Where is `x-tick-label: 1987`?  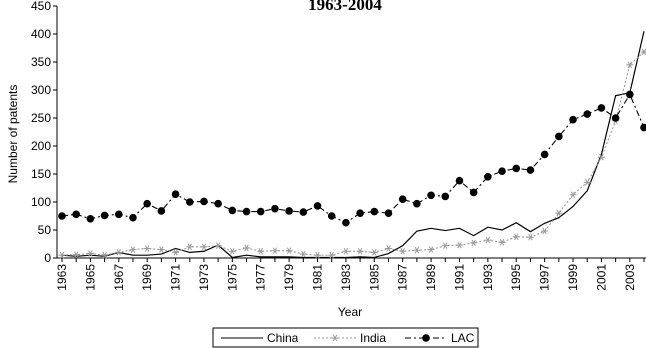
x-tick-label: 1987 is located at coordinates (403, 277).